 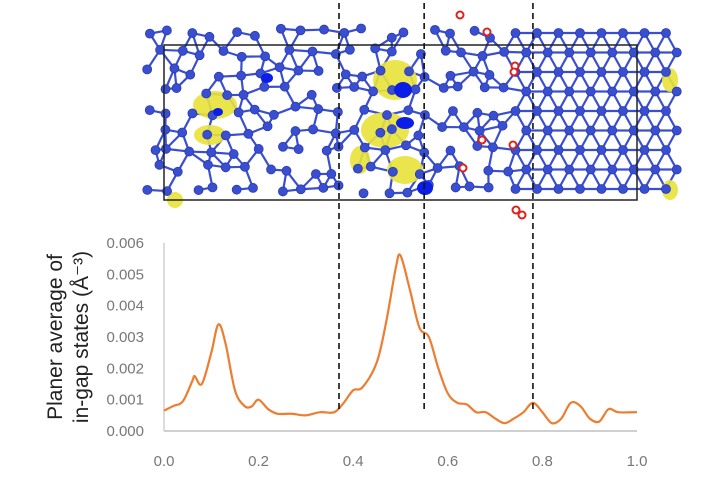 What do you see at coordinates (125, 306) in the screenshot?
I see `y-tick-label: 0.004` at bounding box center [125, 306].